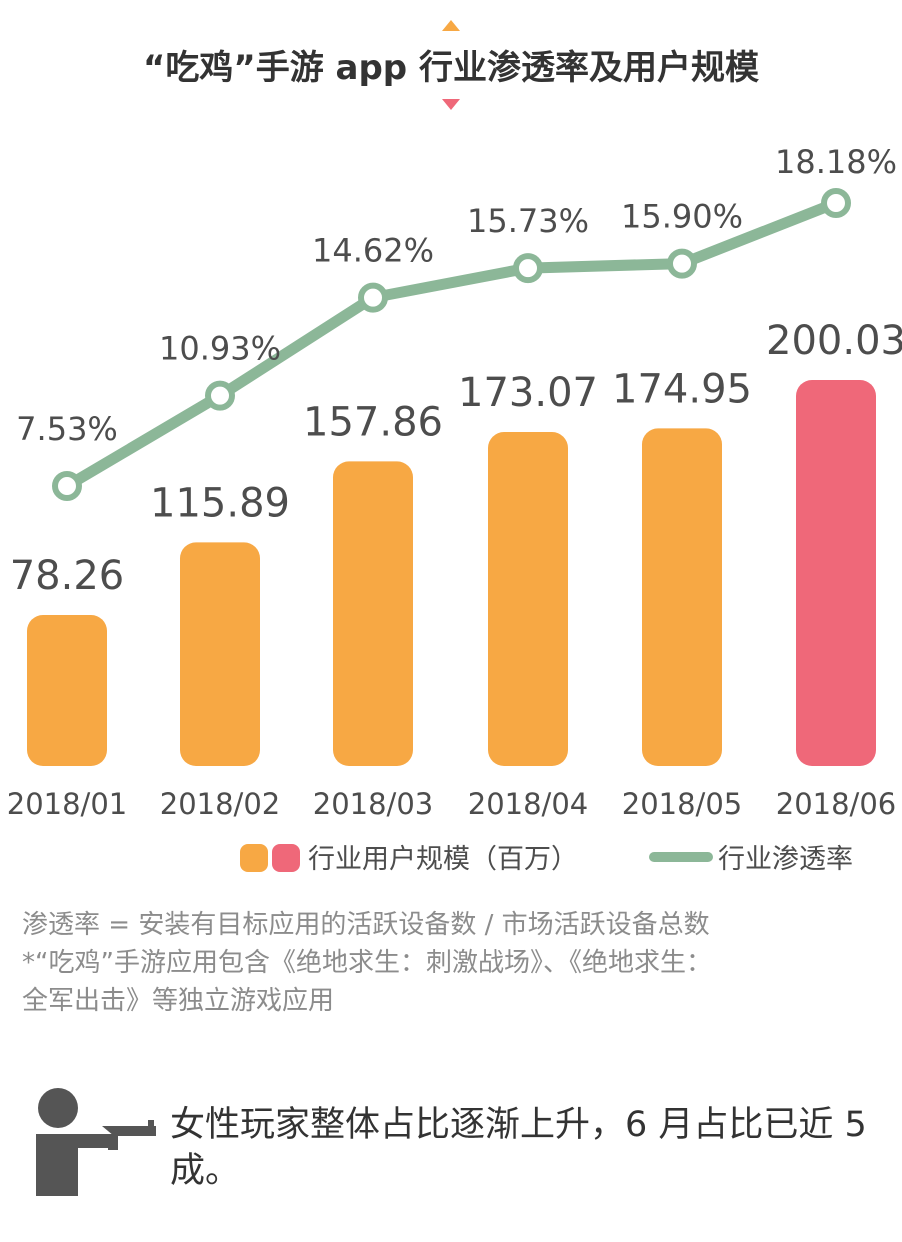  What do you see at coordinates (373, 804) in the screenshot?
I see `category-label-2018/03: 2018/03` at bounding box center [373, 804].